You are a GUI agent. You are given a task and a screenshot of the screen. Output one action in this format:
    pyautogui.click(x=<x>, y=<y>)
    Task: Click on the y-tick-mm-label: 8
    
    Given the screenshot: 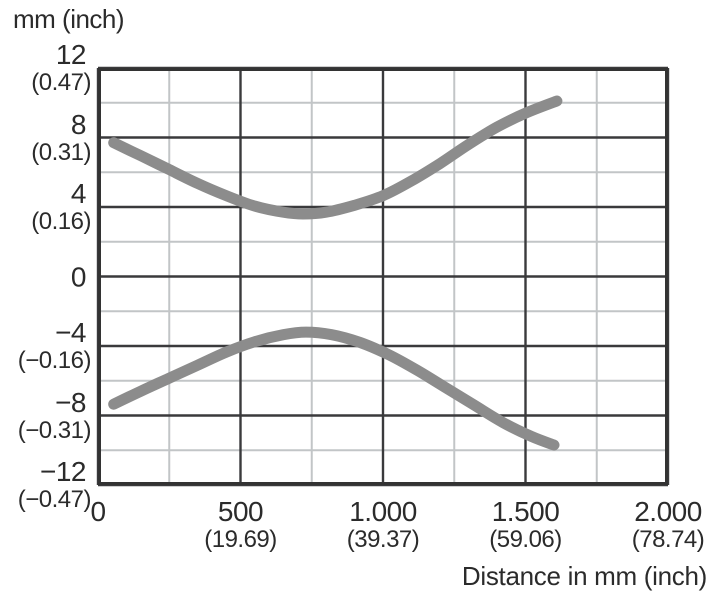 What is the action you would take?
    pyautogui.click(x=78, y=124)
    